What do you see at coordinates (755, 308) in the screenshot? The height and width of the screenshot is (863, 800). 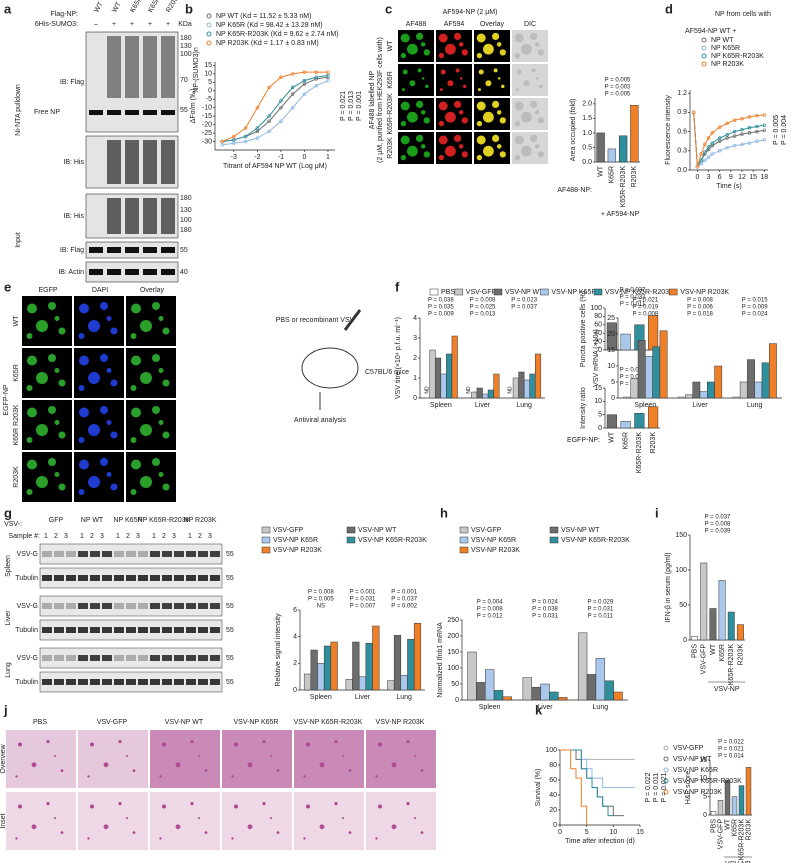 I see `p-value: P = 0.009` at bounding box center [755, 308].